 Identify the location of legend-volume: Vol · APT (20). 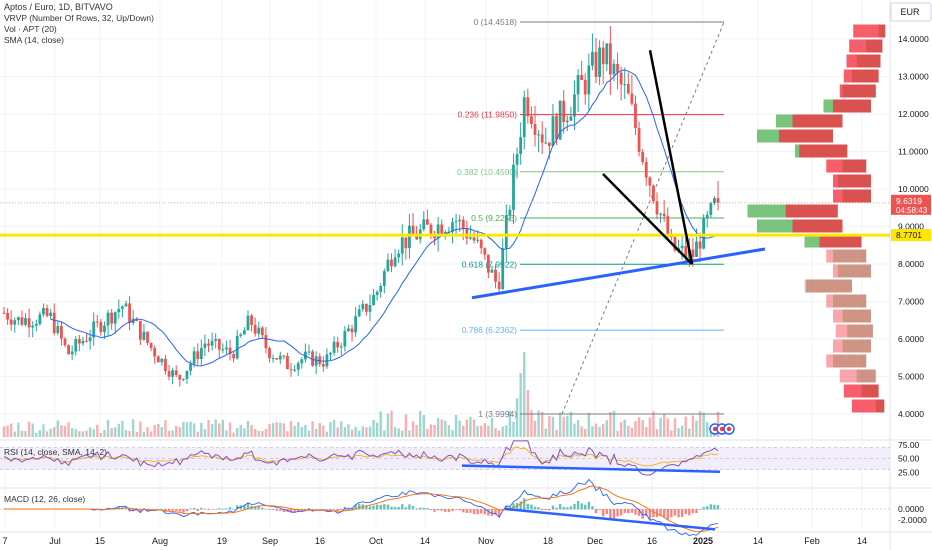
(30, 29).